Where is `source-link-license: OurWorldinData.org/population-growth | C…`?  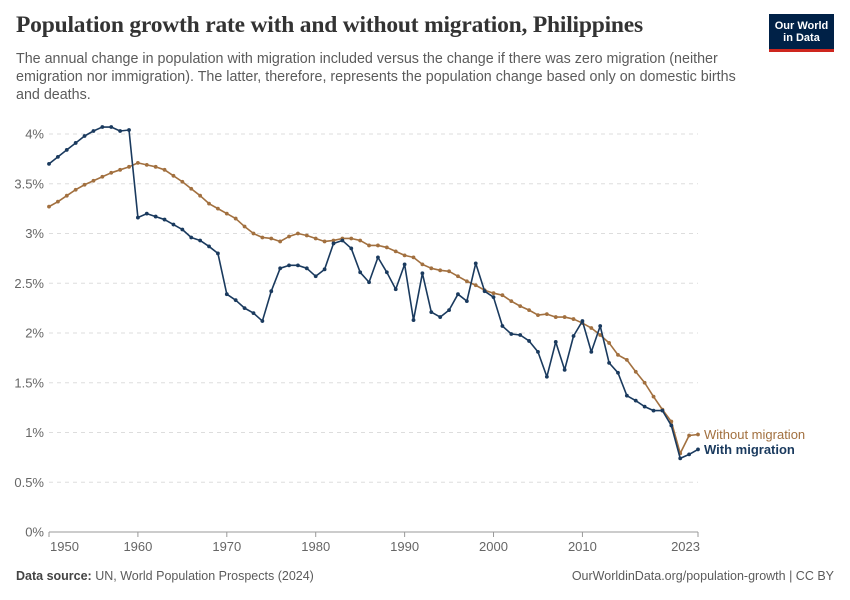
source-link-license: OurWorldinData.org/population-growth | C… is located at coordinates (702, 576).